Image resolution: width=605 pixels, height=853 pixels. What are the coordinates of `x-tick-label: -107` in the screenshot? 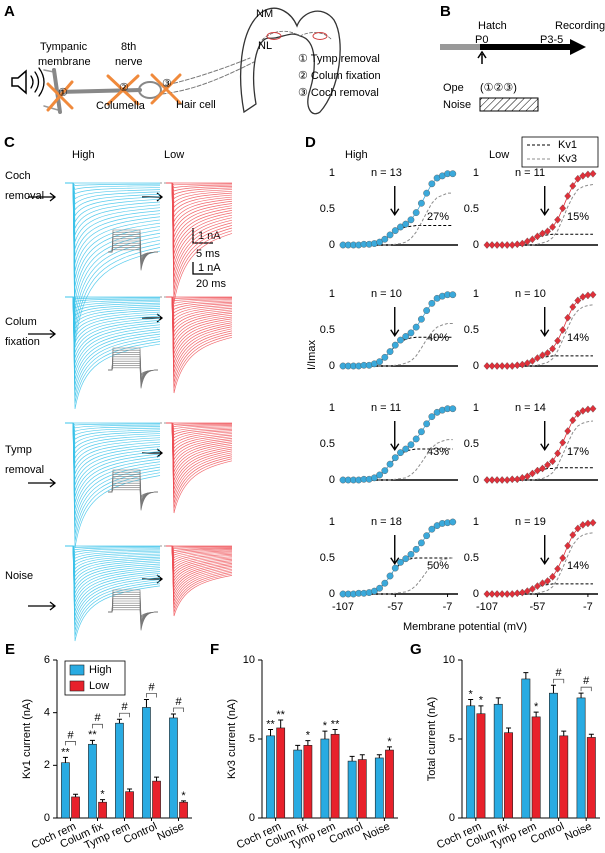 It's located at (343, 607).